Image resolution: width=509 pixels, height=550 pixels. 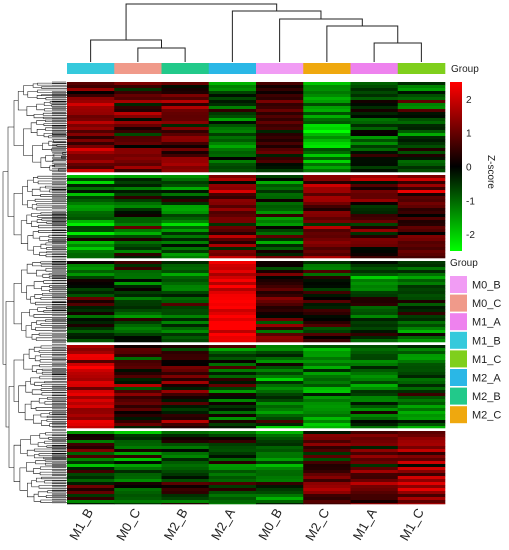 I want to click on colorbar-title: Z-score, so click(x=490, y=172).